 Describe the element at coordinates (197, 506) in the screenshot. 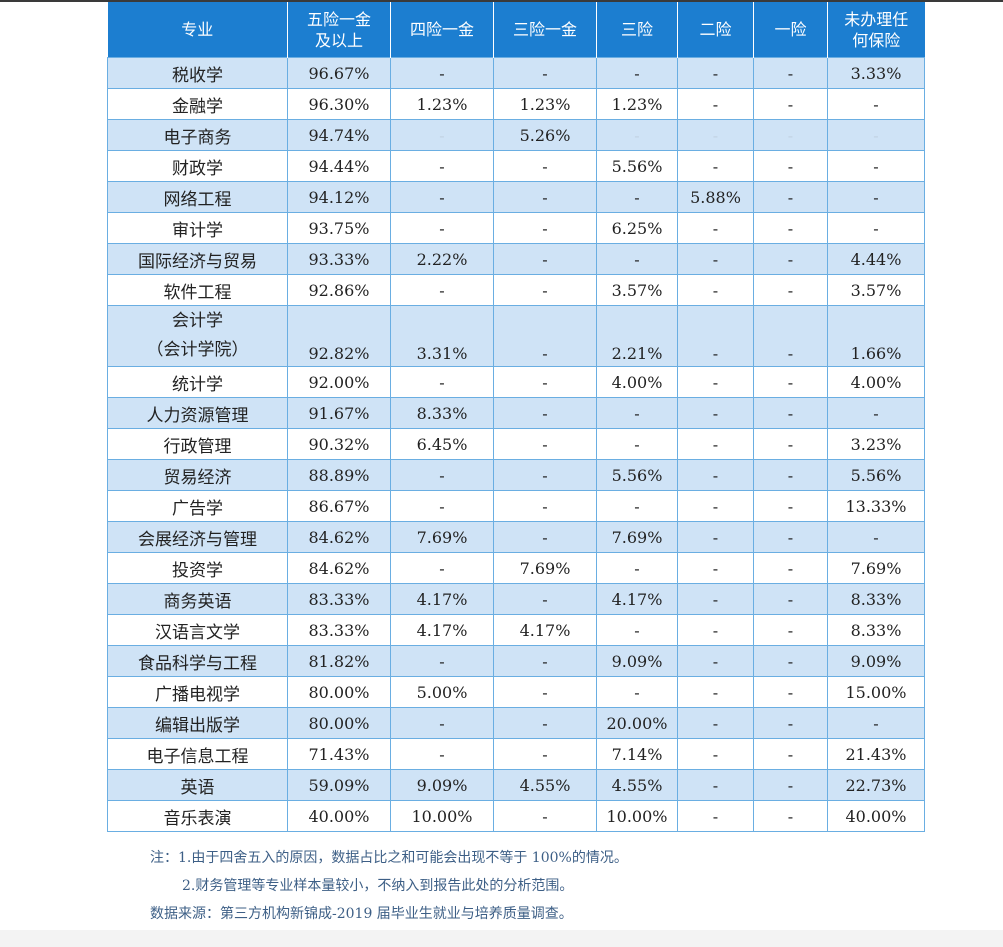

I see `major-cell: 广告学` at that location.